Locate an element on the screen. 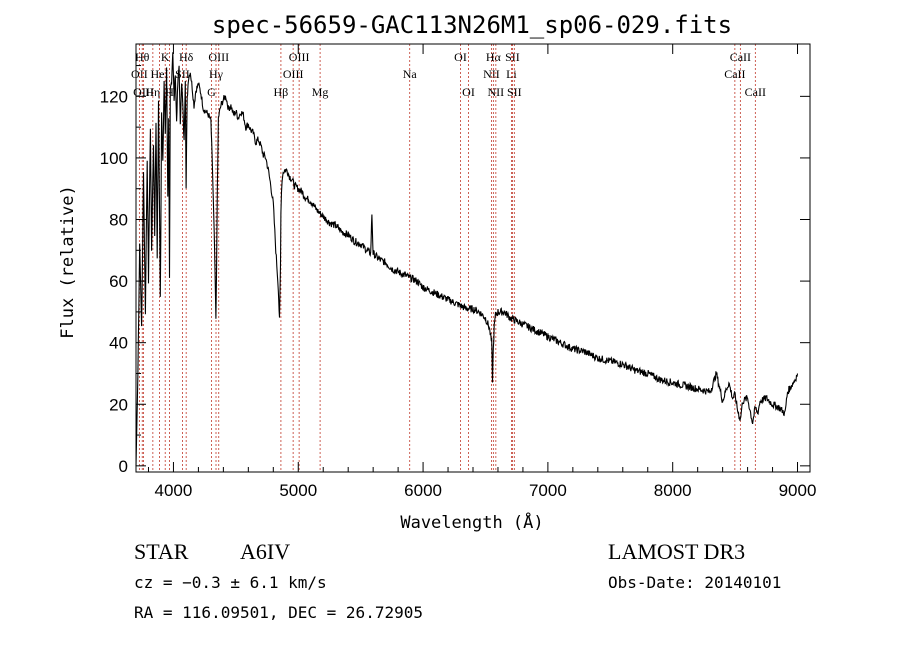 The height and width of the screenshot is (649, 900). x-tick-label-0: 4000 is located at coordinates (174, 490).